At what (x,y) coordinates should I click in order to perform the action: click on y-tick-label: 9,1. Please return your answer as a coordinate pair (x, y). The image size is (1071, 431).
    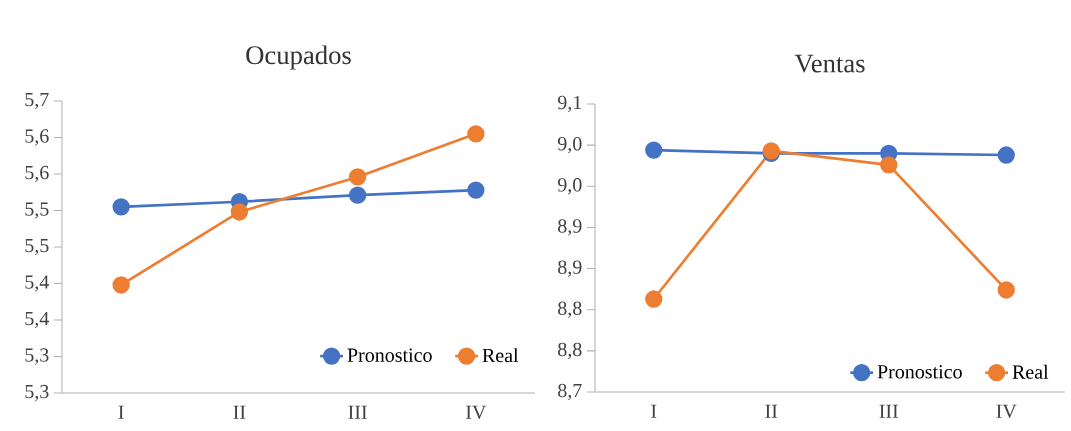
    Looking at the image, I should click on (569, 104).